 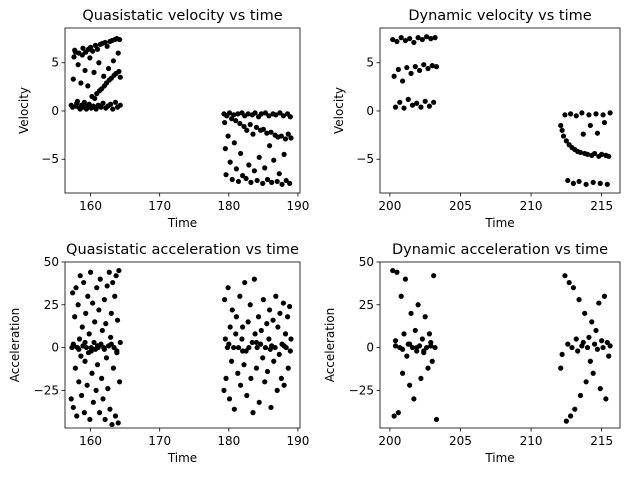 I want to click on x-tick-label: 200, so click(x=389, y=206).